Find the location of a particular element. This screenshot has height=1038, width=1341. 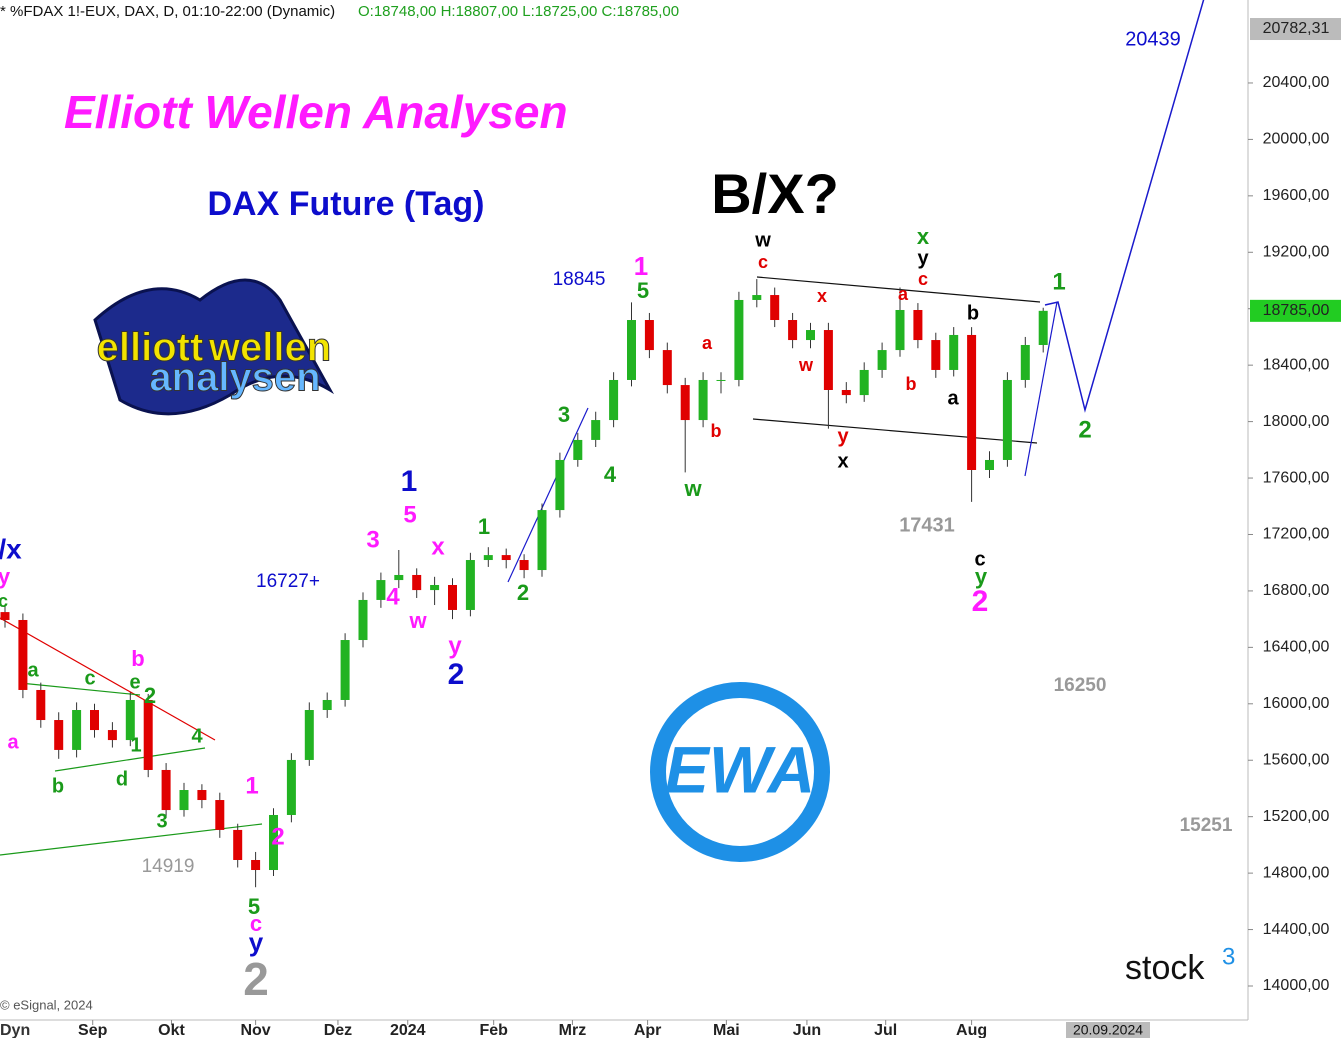

y-tick-label: 15600,00 is located at coordinates (1296, 759).